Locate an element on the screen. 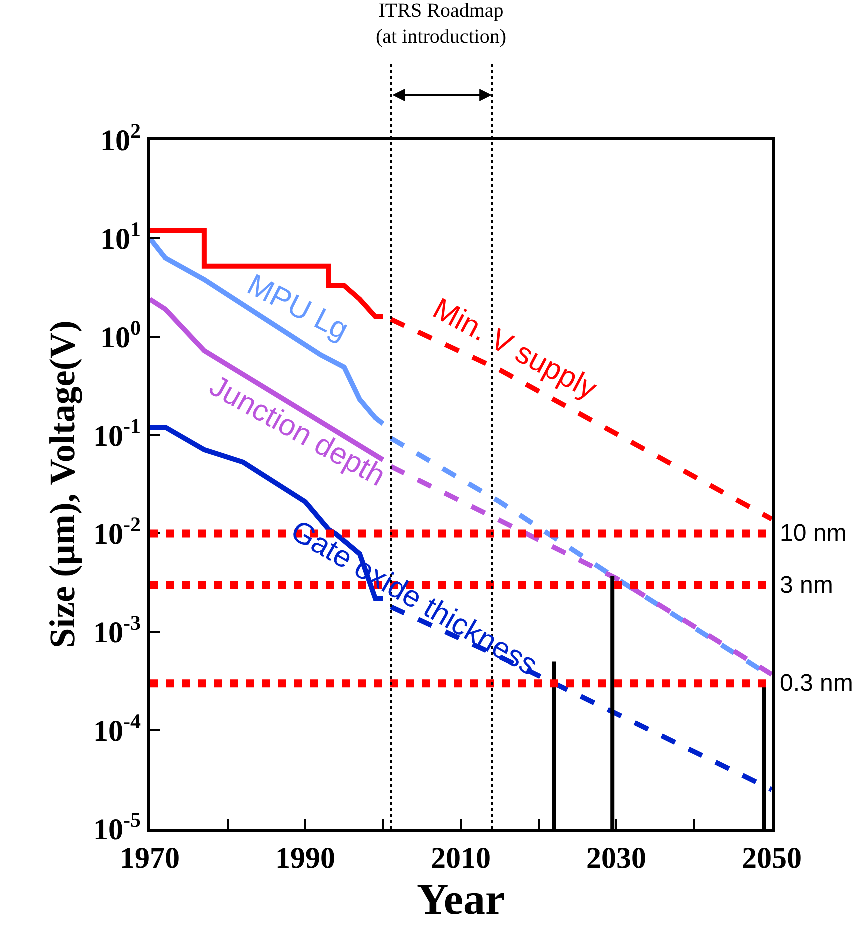 This screenshot has width=857, height=939. y-tick-label: 10$^{-1}$ is located at coordinates (117, 433).